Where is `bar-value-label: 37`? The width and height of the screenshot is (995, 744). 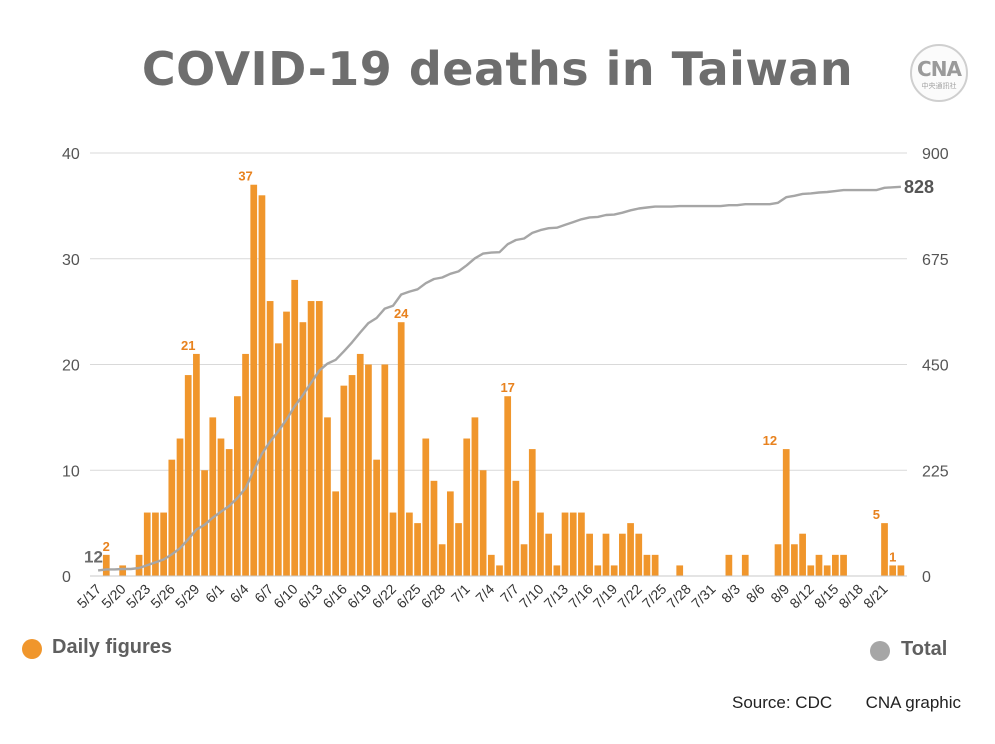 bar-value-label: 37 is located at coordinates (245, 176).